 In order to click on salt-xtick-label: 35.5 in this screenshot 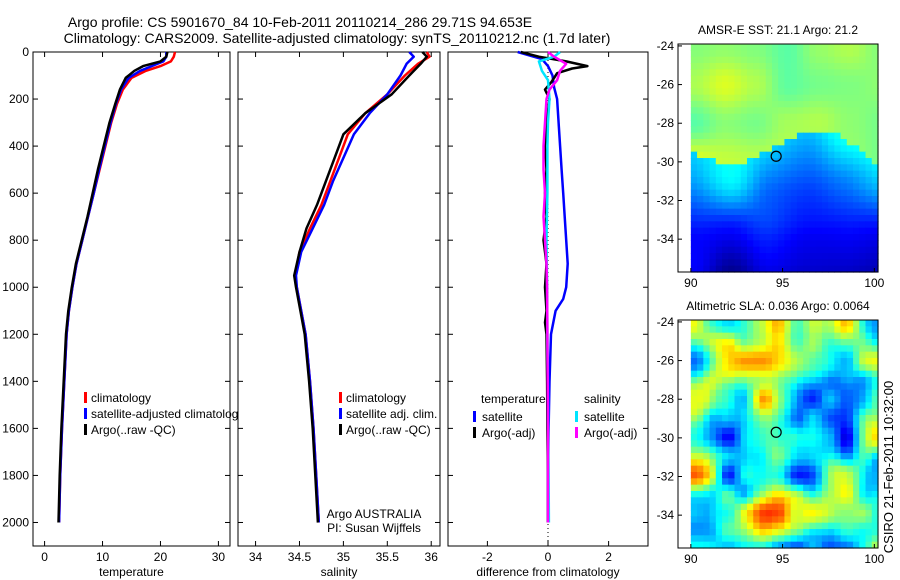, I will do `click(388, 557)`.